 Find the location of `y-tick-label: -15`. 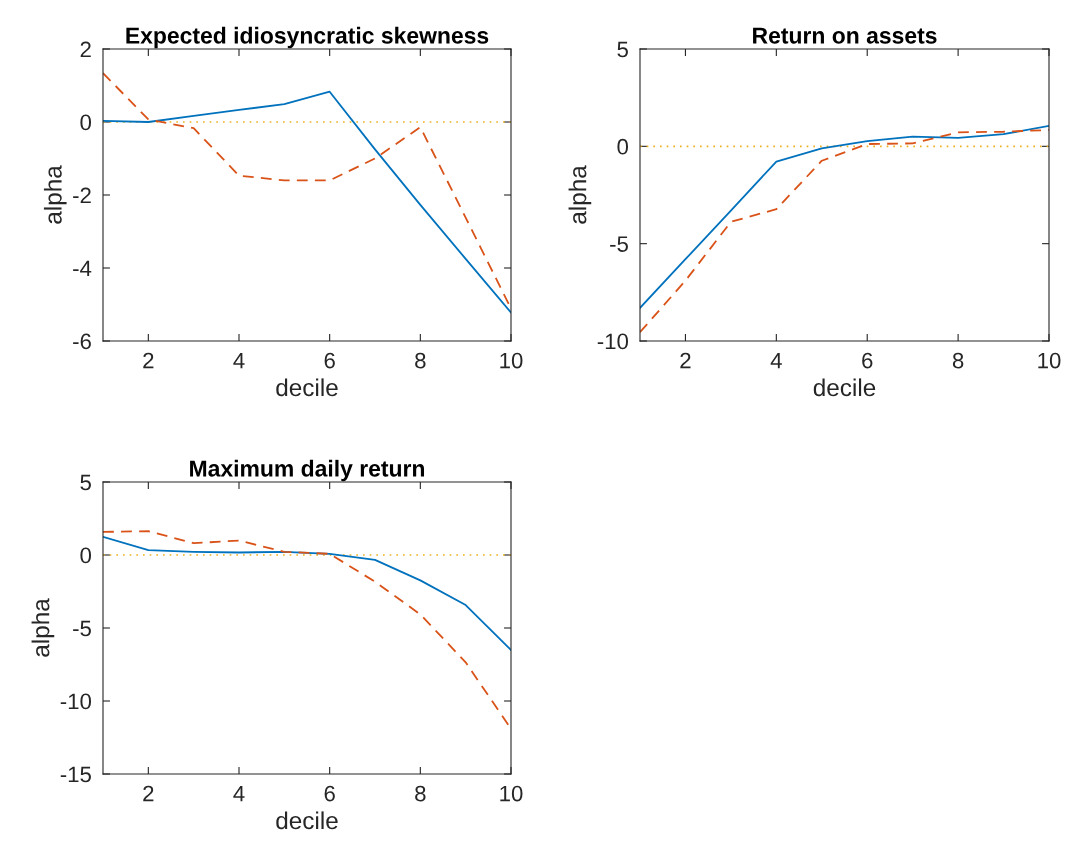

y-tick-label: -15 is located at coordinates (75, 774).